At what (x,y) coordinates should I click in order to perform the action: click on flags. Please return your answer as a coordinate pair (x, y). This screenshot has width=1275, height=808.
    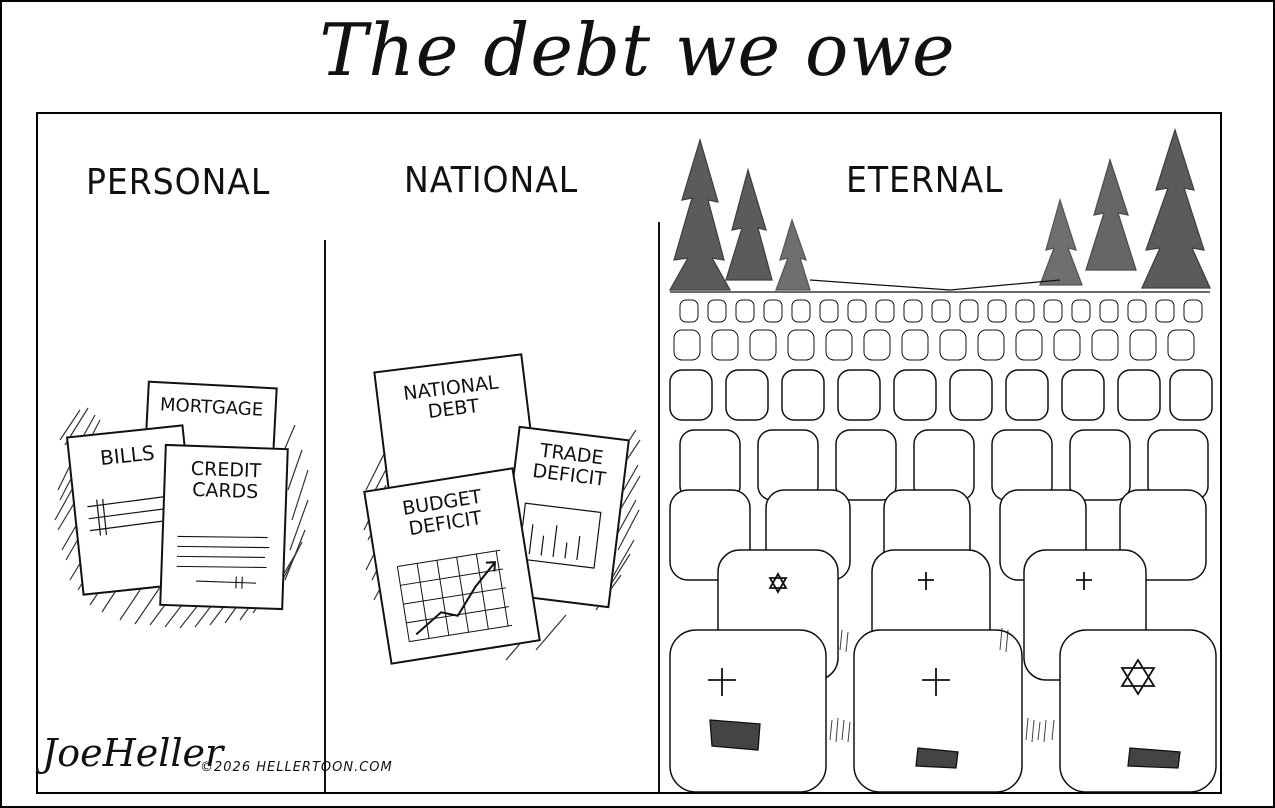
    Looking at the image, I should click on (945, 744).